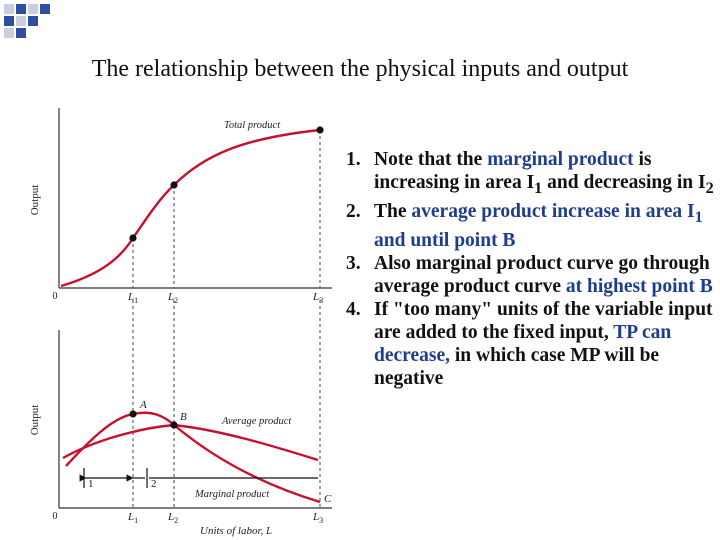  Describe the element at coordinates (553, 211) in the screenshot. I see `note-highlight: average product increase in area I` at that location.